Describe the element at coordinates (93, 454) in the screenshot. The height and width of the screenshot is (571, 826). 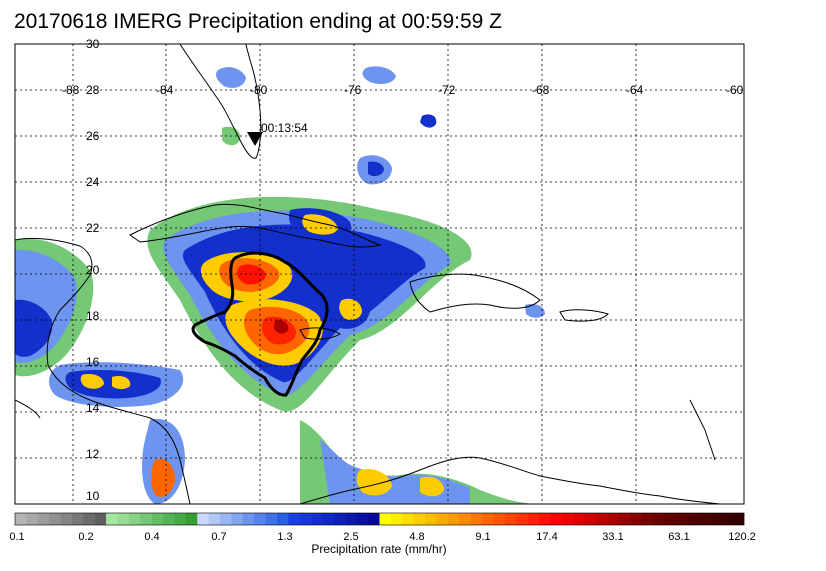
I see `lat-label: 12` at that location.